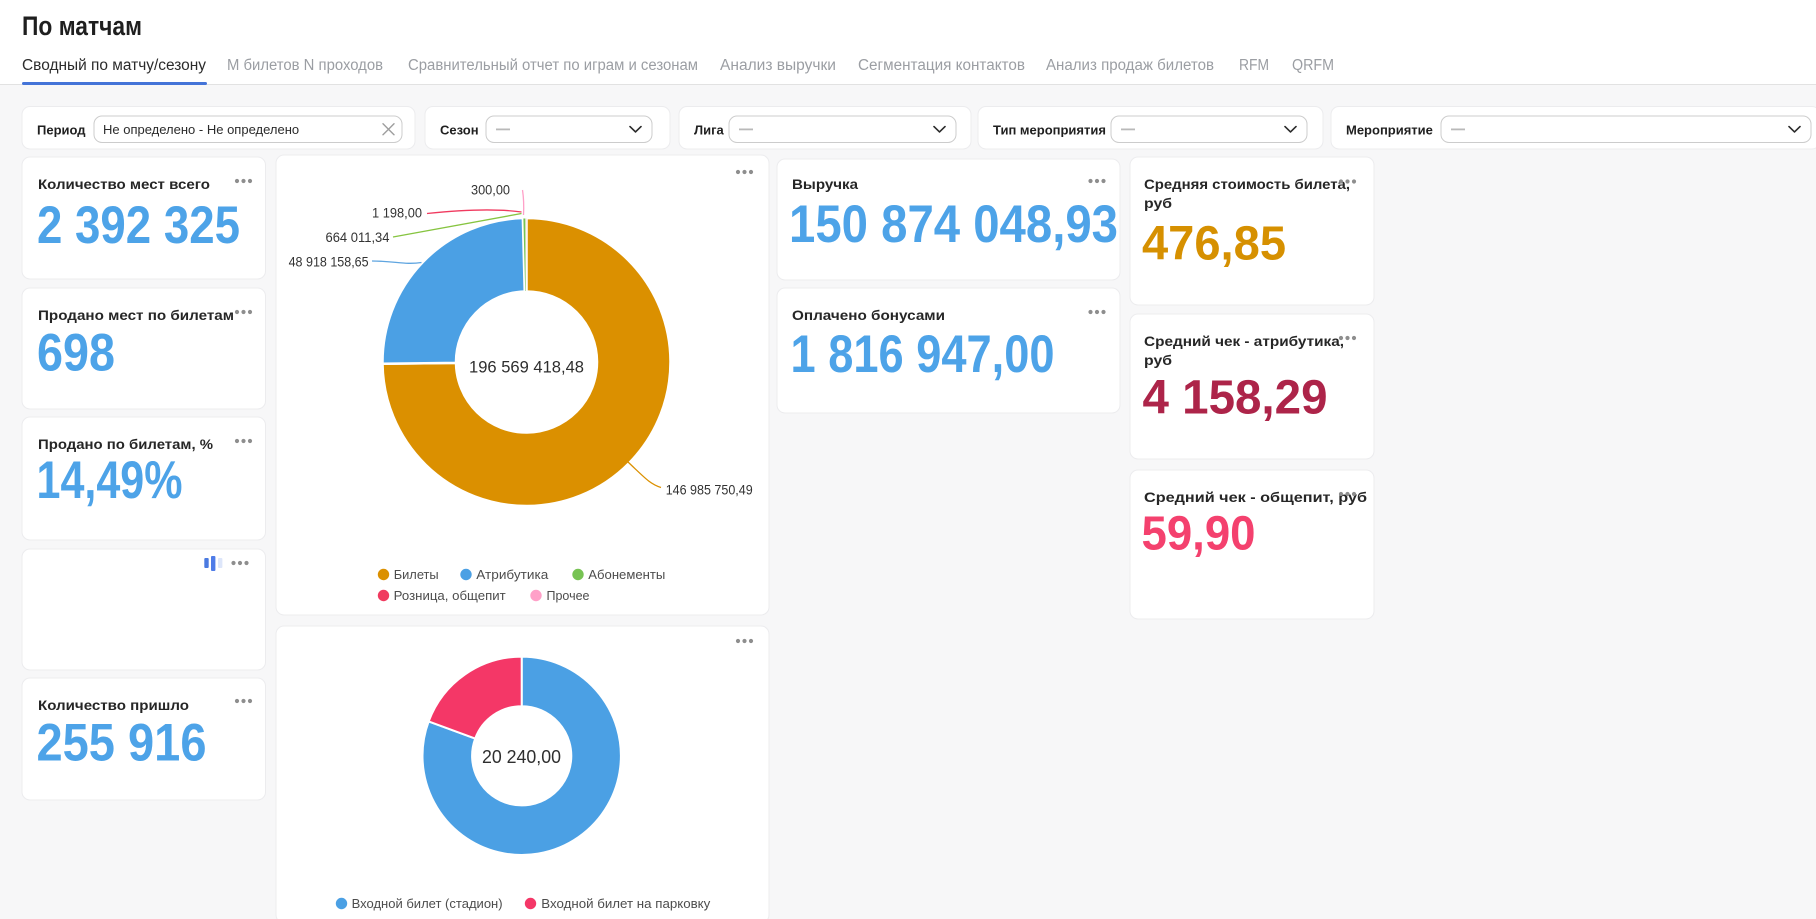 The height and width of the screenshot is (919, 1816). Describe the element at coordinates (110, 480) in the screenshot. I see `svg-text: 14,49%` at that location.